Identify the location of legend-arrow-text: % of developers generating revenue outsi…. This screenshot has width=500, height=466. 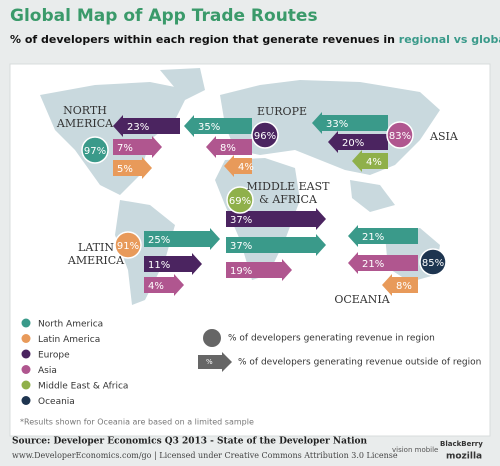
(359, 363).